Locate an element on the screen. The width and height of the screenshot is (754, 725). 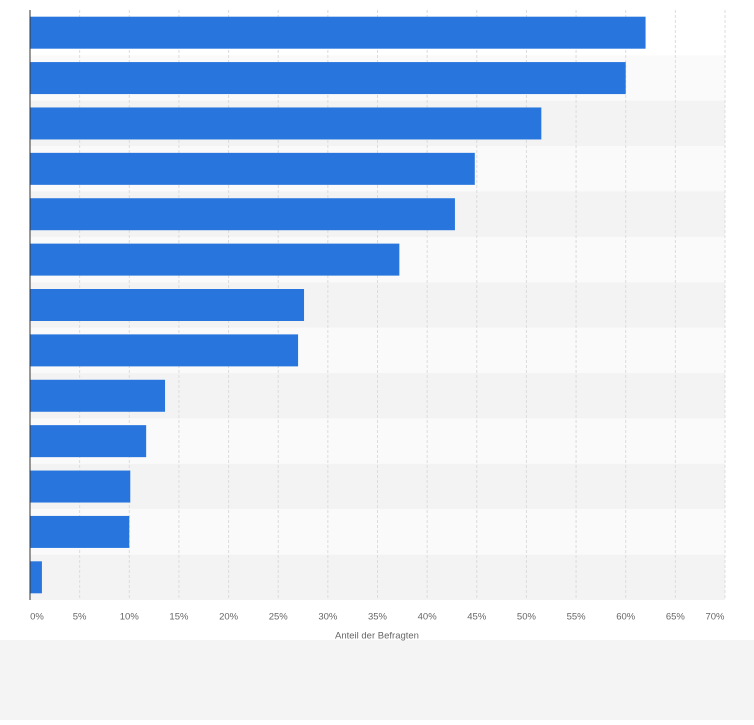
x-tick-label: 70% is located at coordinates (715, 617).